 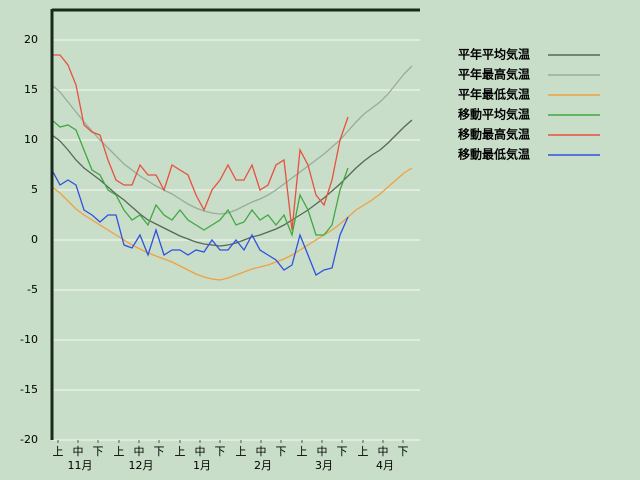 I want to click on legend-label: 移動平均気温, so click(x=494, y=114).